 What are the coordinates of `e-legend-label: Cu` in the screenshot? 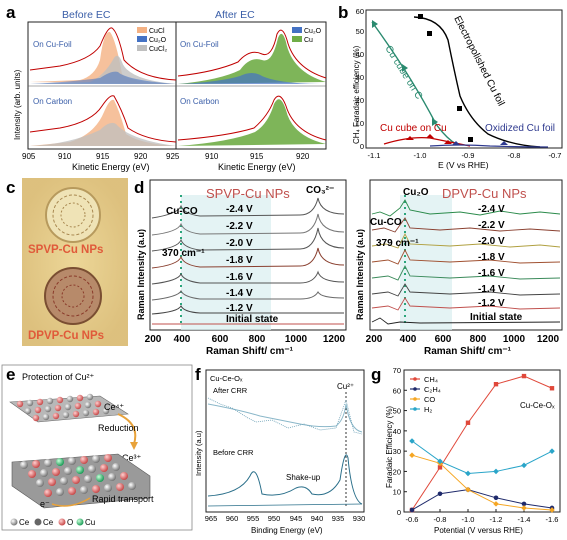 It's located at (90, 522).